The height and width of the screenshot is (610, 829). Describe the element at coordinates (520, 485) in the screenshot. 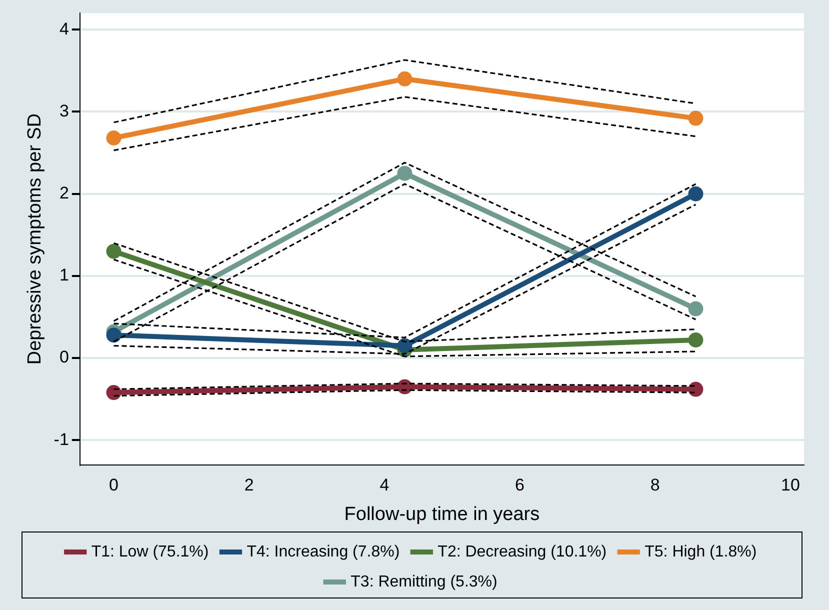

I see `x-tick-label: 6` at that location.